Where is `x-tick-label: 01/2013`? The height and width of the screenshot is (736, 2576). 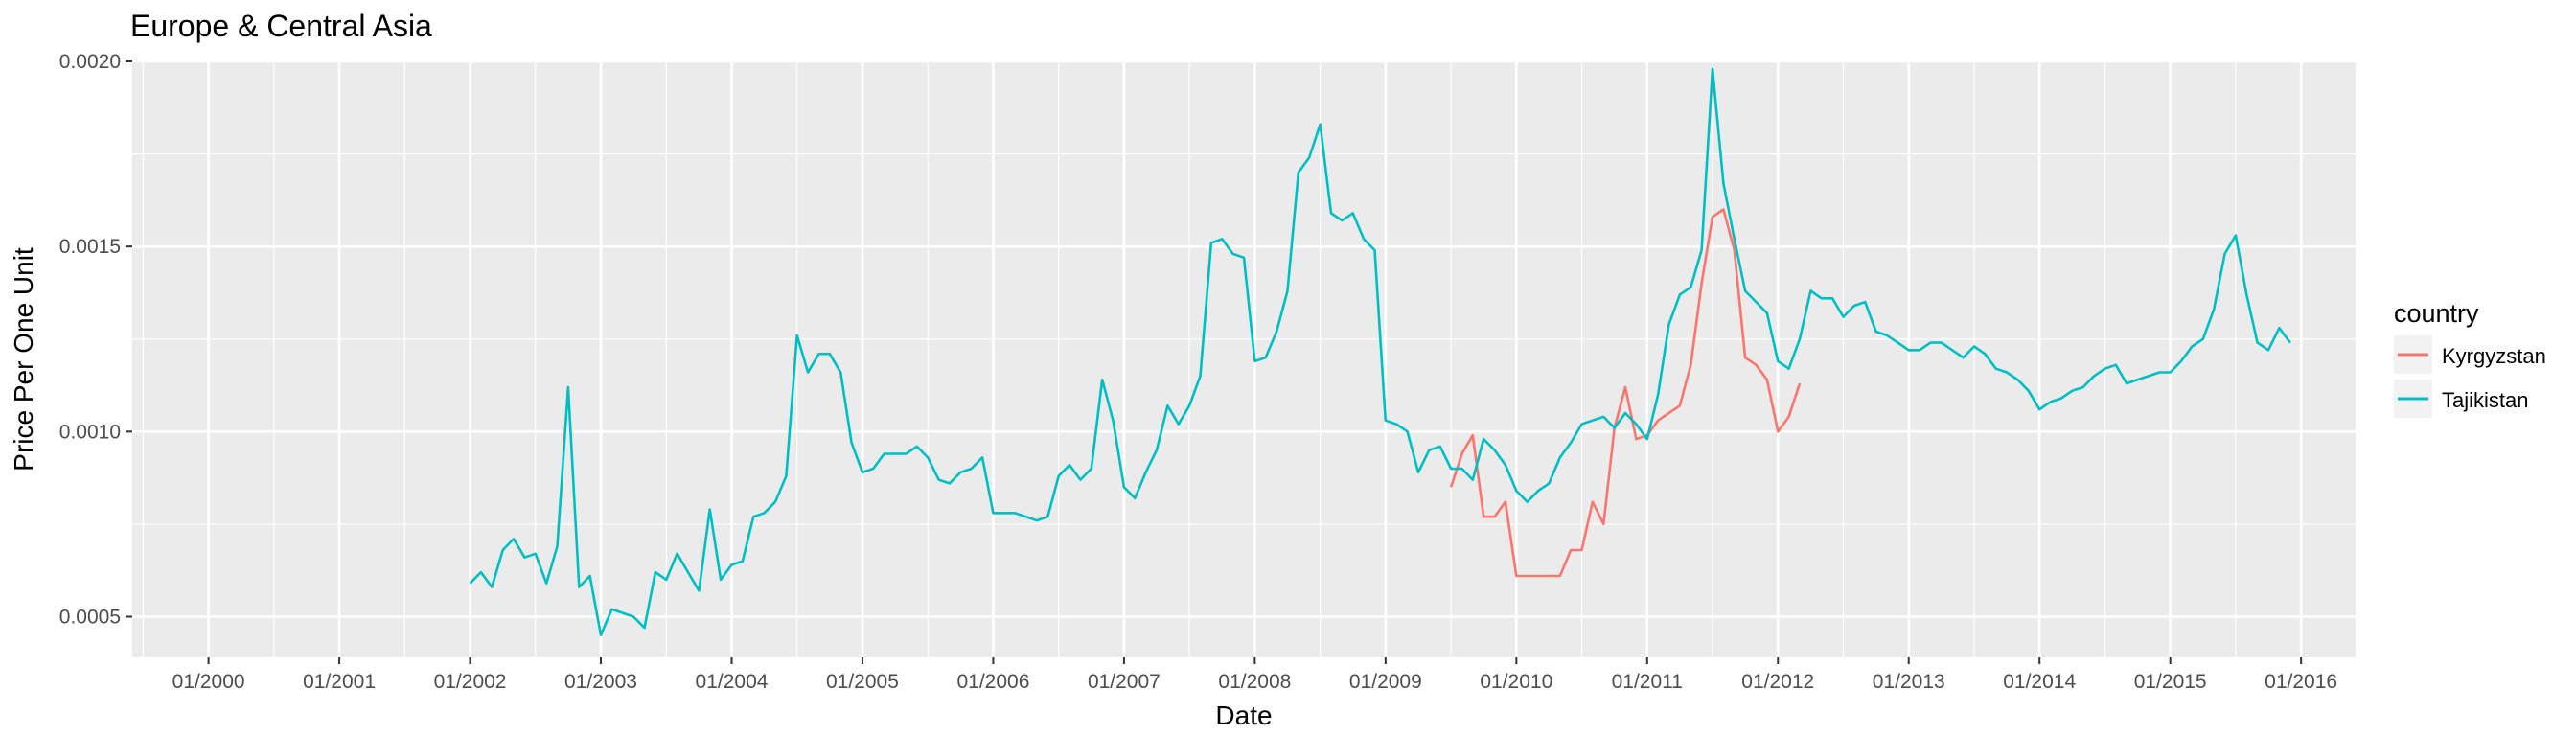 x-tick-label: 01/2013 is located at coordinates (1909, 682).